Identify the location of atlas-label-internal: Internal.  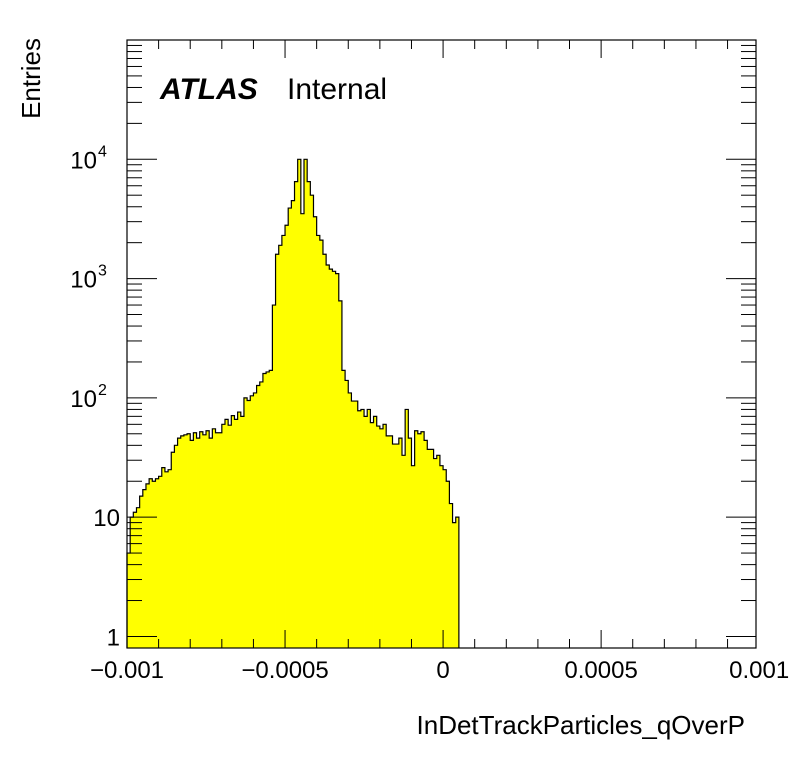
(337, 89).